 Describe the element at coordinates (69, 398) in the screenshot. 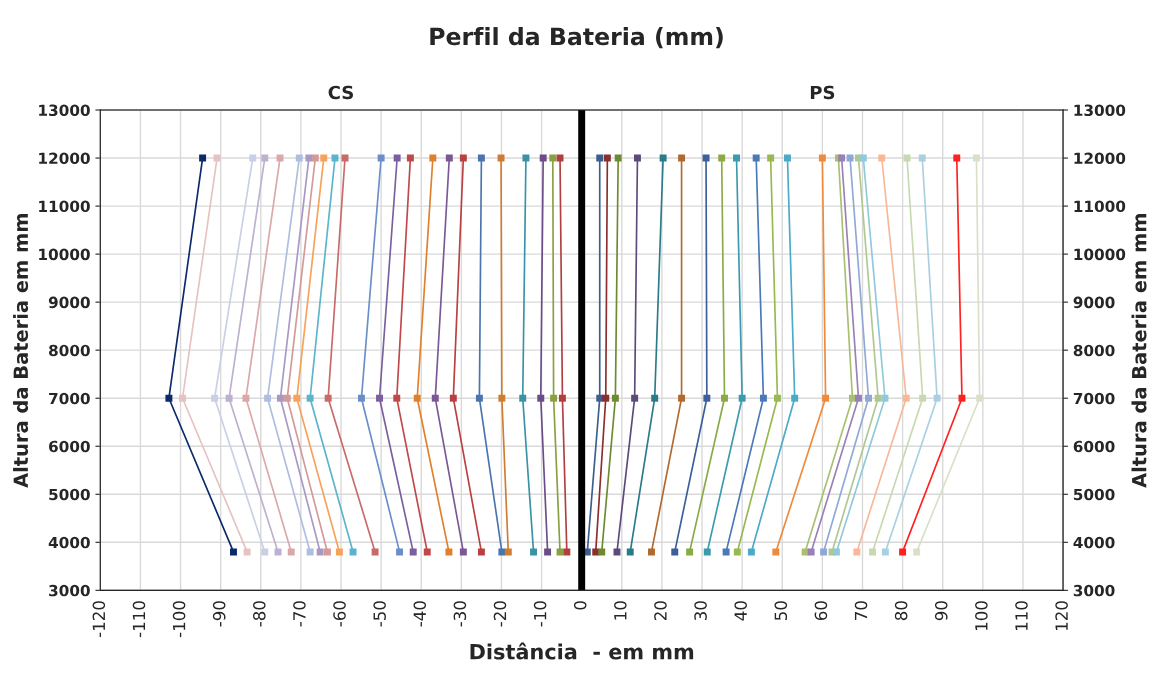

I see `y-tick-label: 7000` at that location.